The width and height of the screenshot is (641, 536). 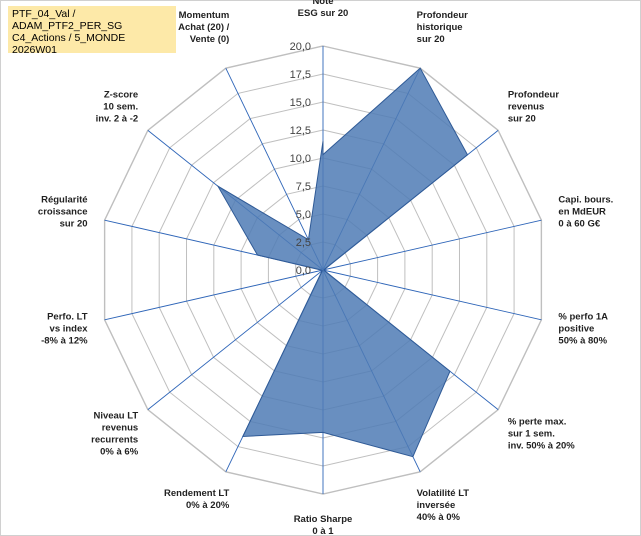 I want to click on axis-label: Rendement LT 0% à 20%, so click(x=197, y=499).